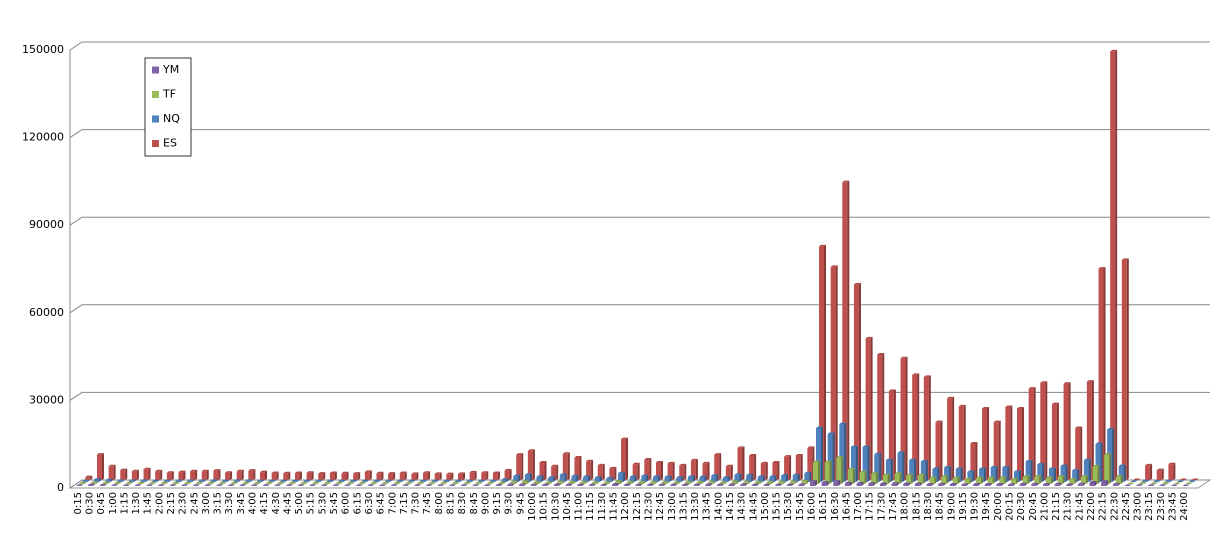  What do you see at coordinates (194, 503) in the screenshot?
I see `x-tick-label: 2:45` at bounding box center [194, 503].